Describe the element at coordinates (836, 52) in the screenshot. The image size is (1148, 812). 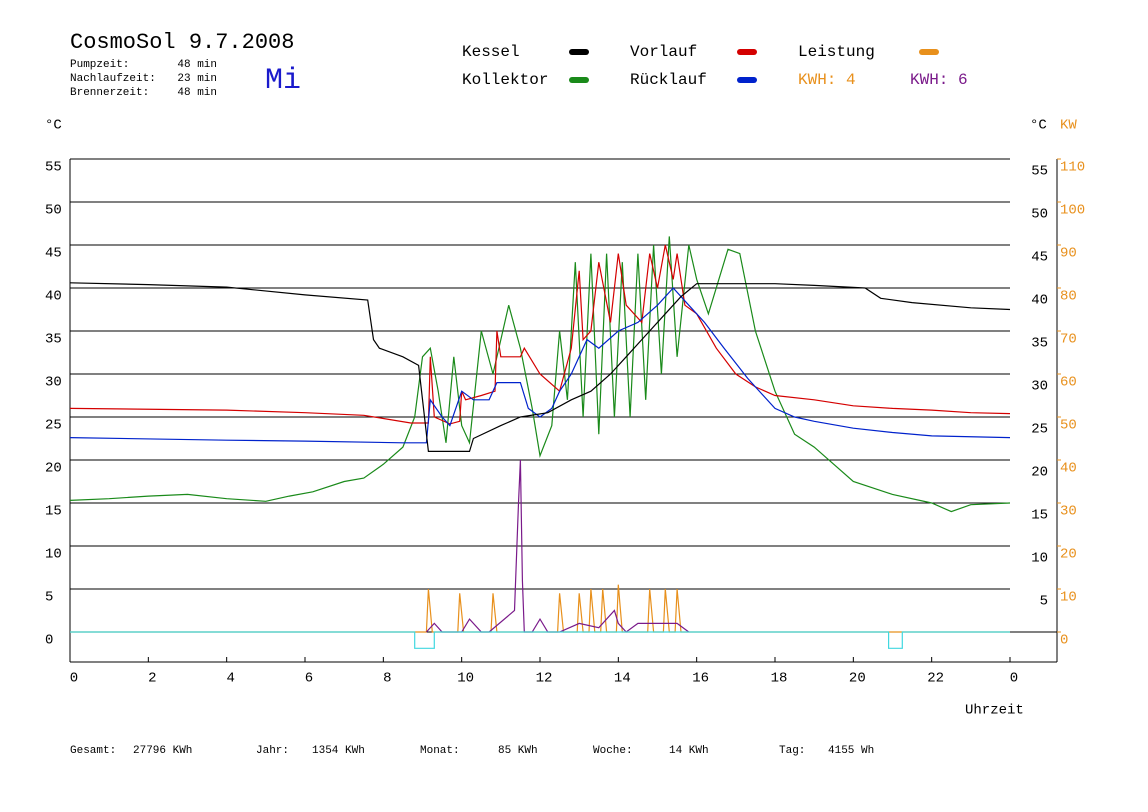
I see `legend-label: Leistung` at that location.